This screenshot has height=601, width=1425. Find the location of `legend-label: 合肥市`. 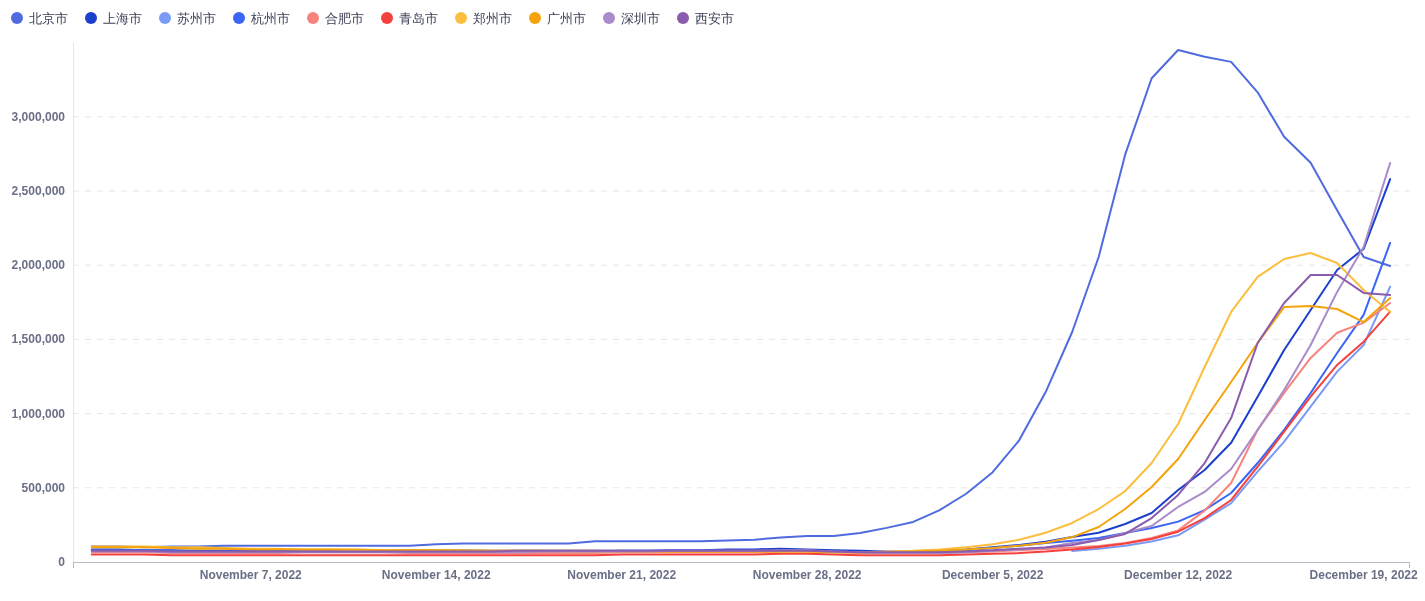

legend-label: 合肥市 is located at coordinates (344, 18).